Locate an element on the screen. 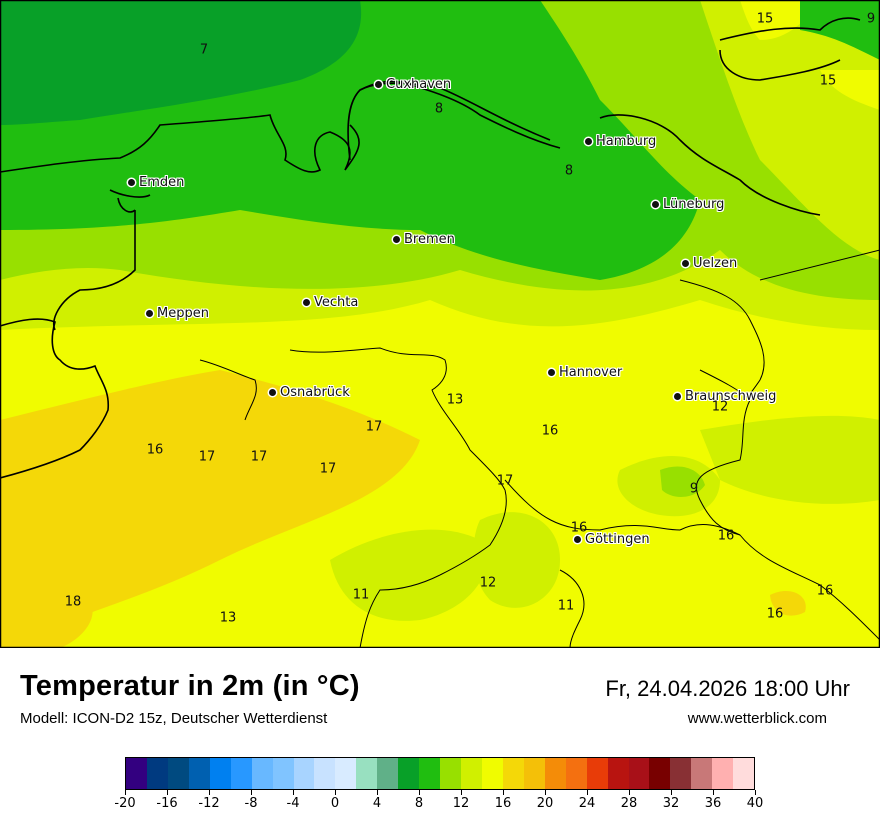 Image resolution: width=880 pixels, height=830 pixels. city-name: Bremen is located at coordinates (429, 239).